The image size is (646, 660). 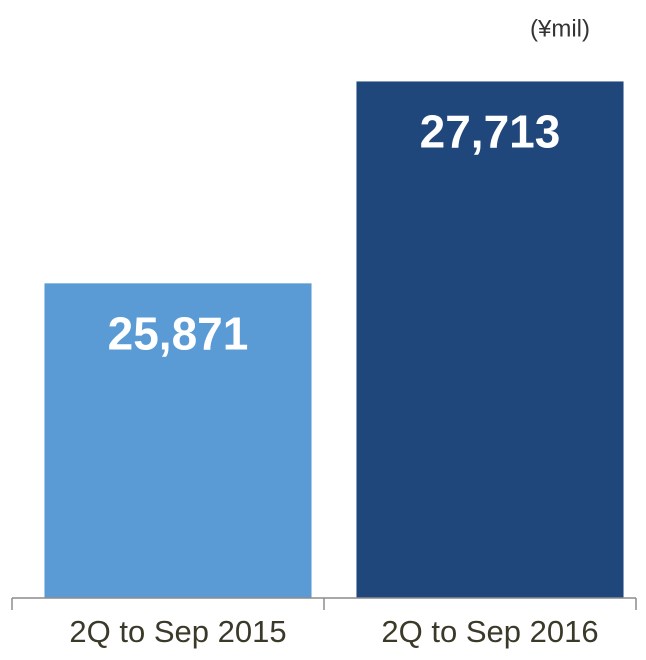 I want to click on value-label: 27,713, so click(x=490, y=132).